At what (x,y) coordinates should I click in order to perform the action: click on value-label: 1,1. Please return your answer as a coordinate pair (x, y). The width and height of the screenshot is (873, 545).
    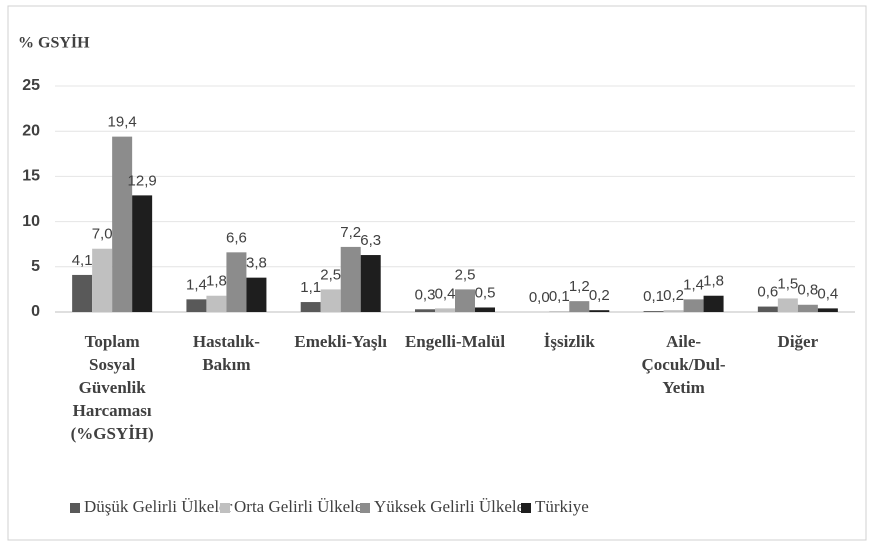
    Looking at the image, I should click on (310, 287).